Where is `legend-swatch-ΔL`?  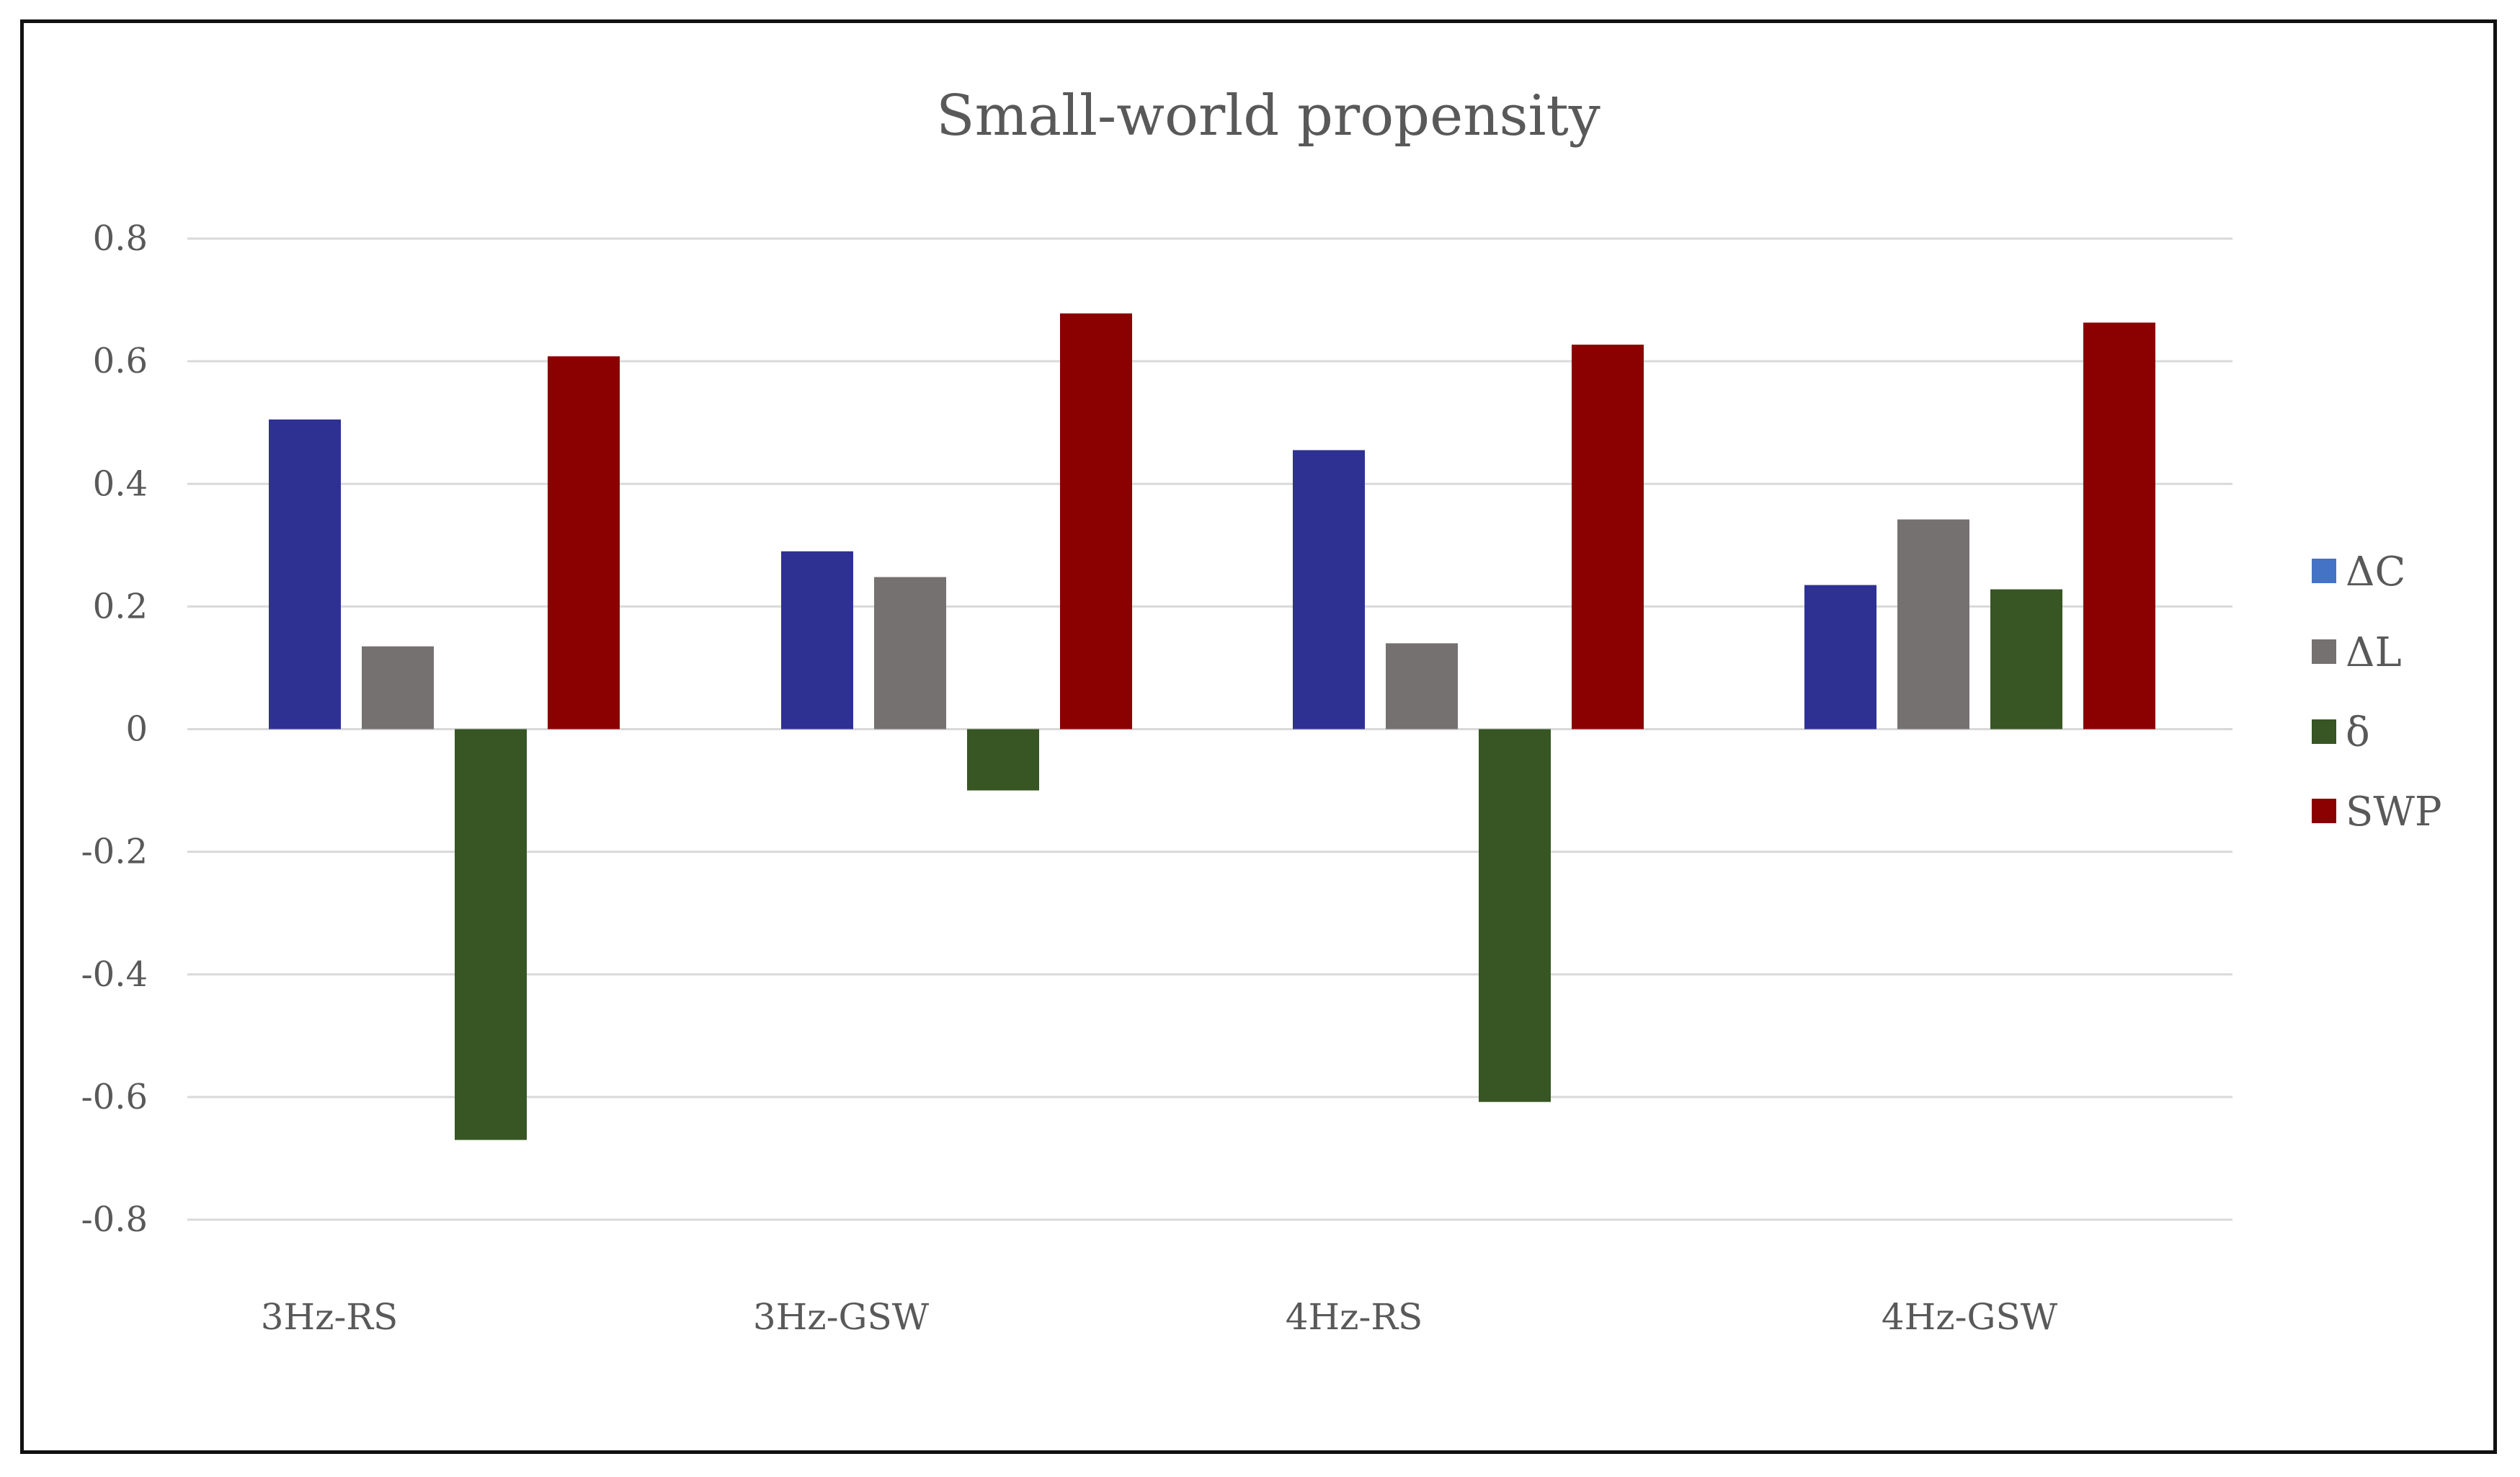
legend-swatch-ΔL is located at coordinates (2324, 651).